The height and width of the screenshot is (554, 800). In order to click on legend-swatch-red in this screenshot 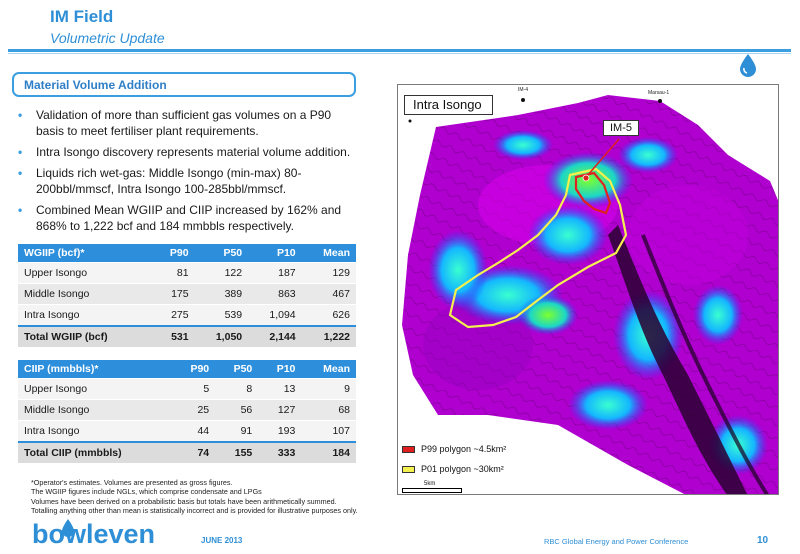, I will do `click(408, 449)`.